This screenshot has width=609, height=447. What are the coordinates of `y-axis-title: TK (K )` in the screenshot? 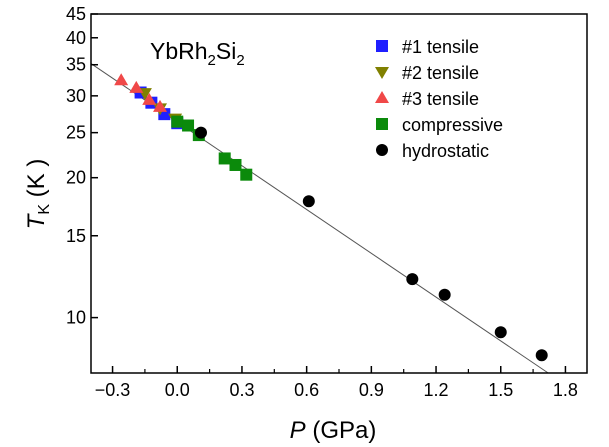 It's located at (38, 194).